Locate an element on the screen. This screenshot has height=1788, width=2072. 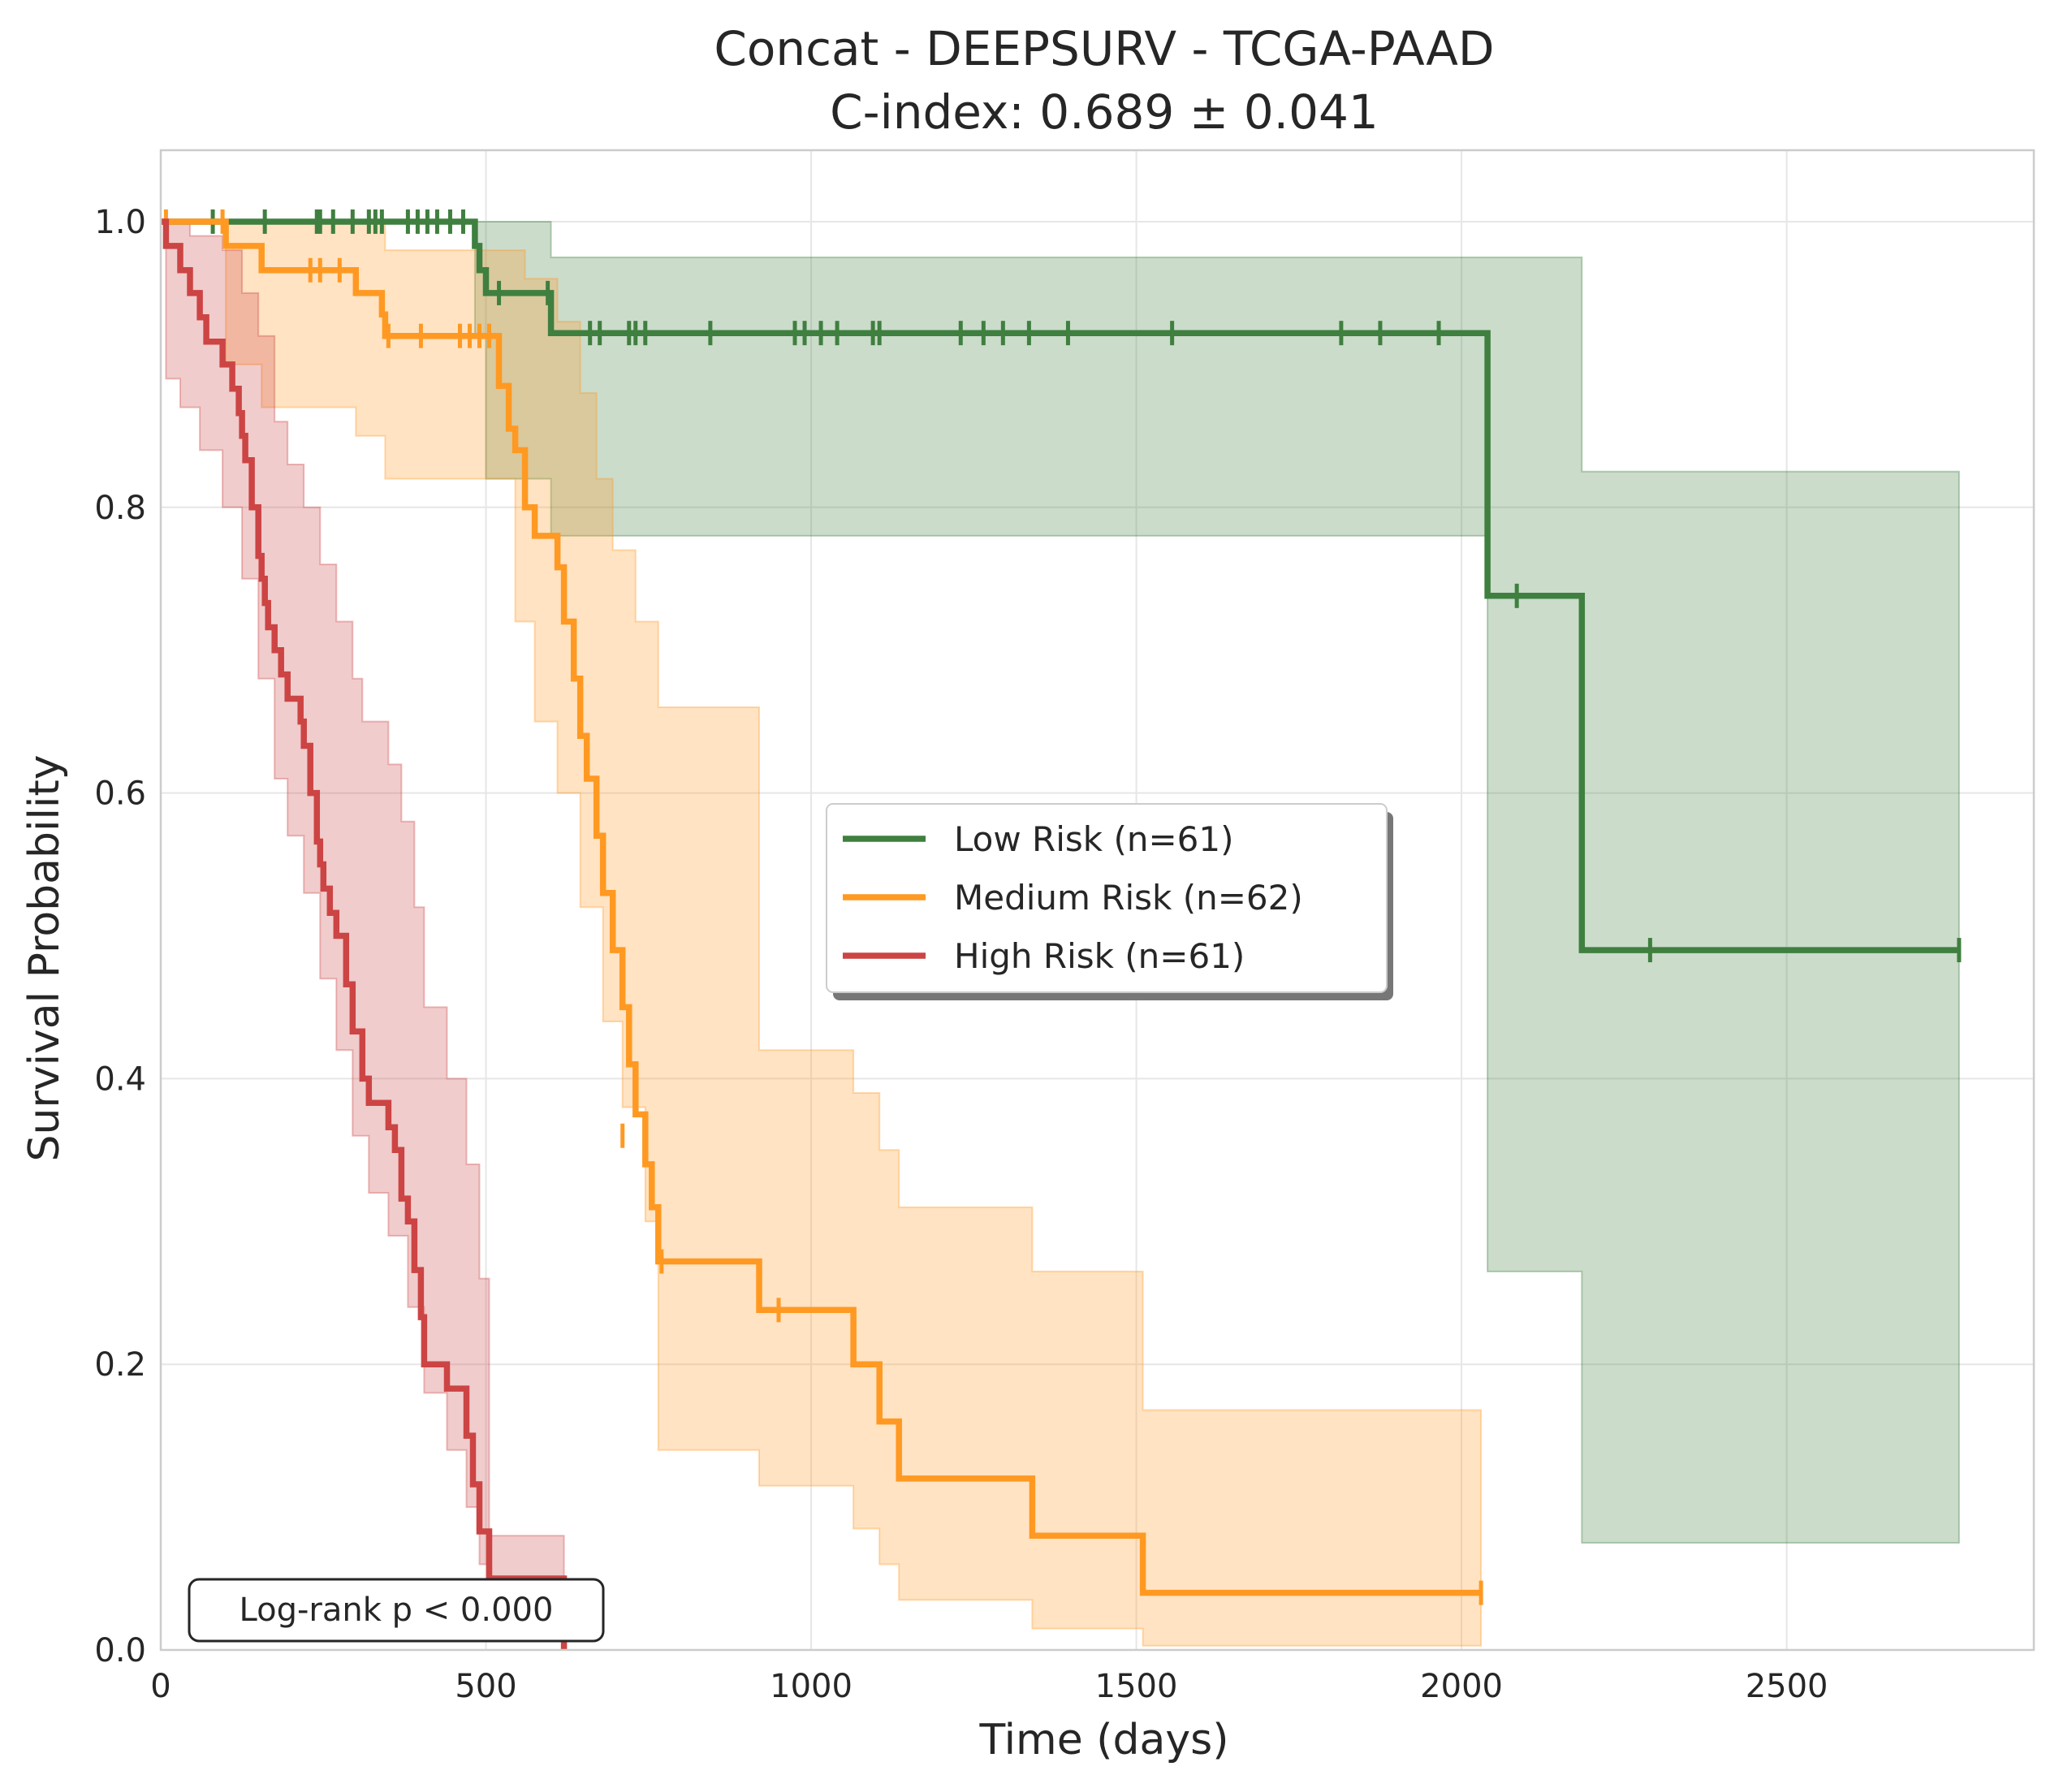
legend-box is located at coordinates (1107, 898).